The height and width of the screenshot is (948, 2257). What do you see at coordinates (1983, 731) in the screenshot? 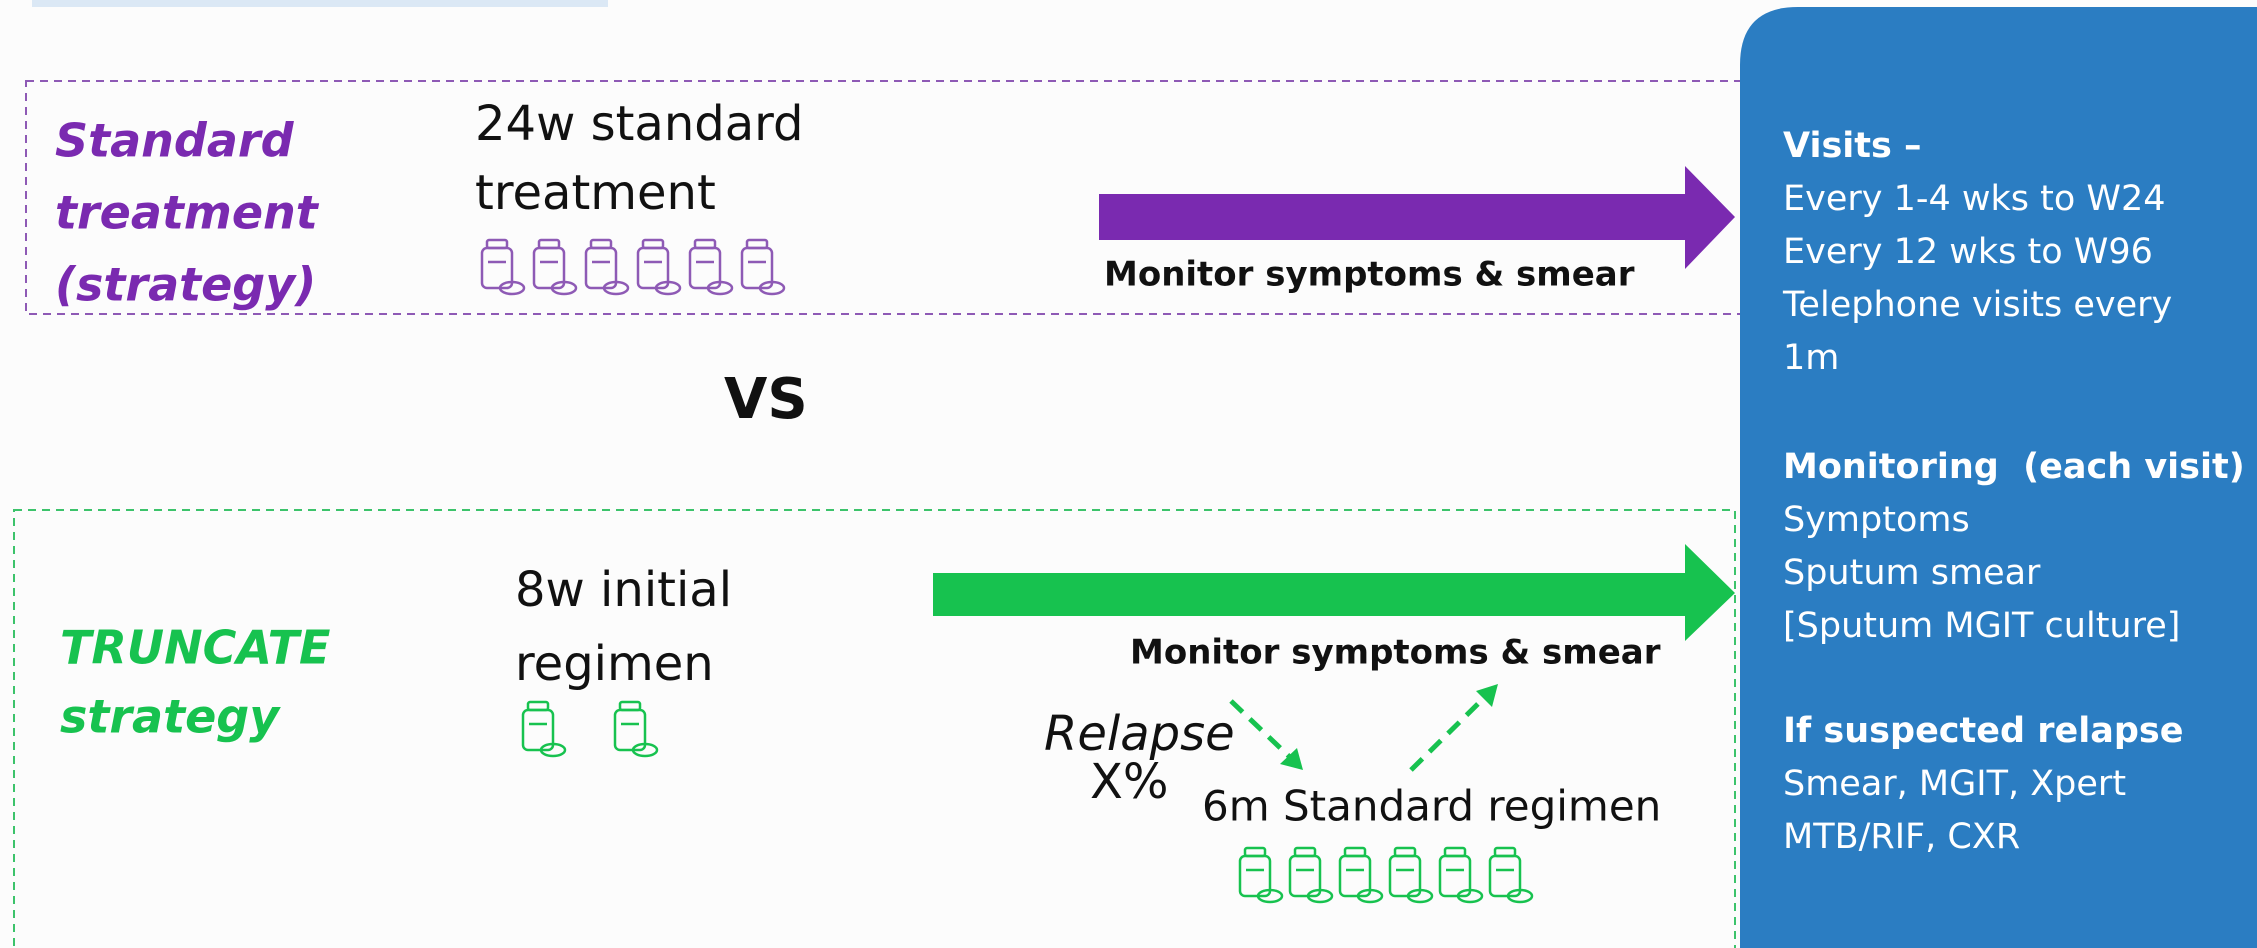
I see `panel-heading: If suspected relapse` at bounding box center [1983, 731].